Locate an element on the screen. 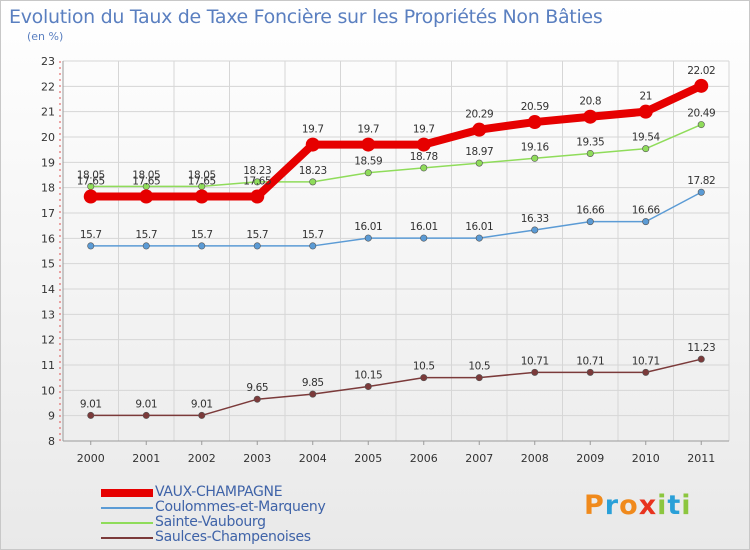 The height and width of the screenshot is (550, 750). x-tick-label: 2011 is located at coordinates (701, 458).